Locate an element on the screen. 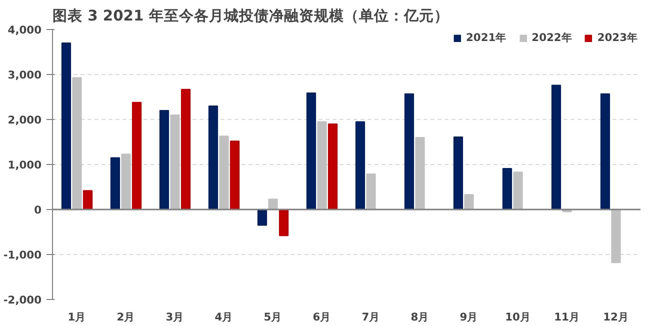 The image size is (660, 326). y-tick-label: -1,000 is located at coordinates (22, 255).